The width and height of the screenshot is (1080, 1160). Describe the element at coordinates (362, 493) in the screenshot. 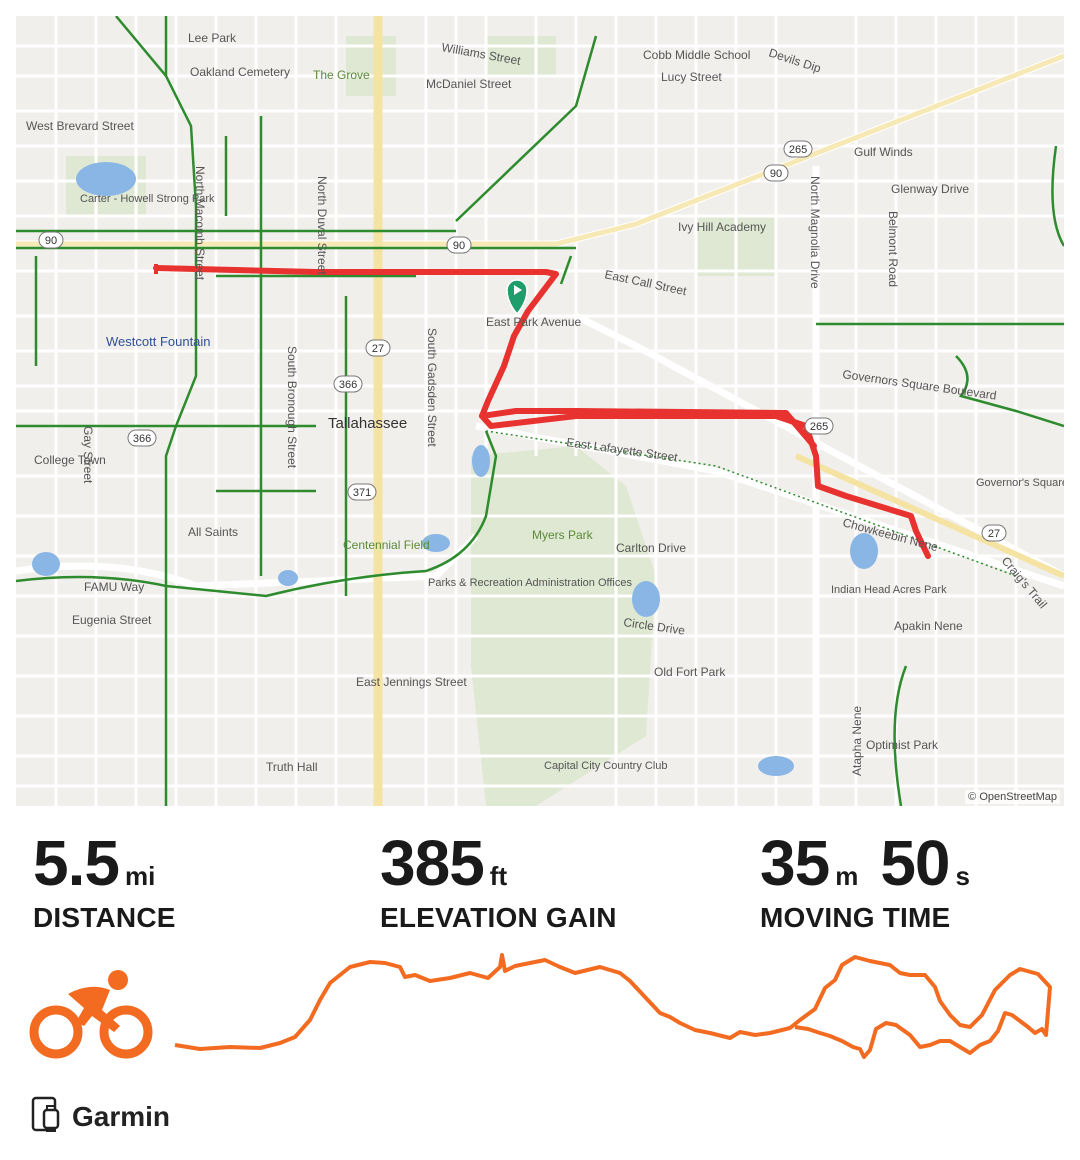

I see `svg-text: 371` at that location.